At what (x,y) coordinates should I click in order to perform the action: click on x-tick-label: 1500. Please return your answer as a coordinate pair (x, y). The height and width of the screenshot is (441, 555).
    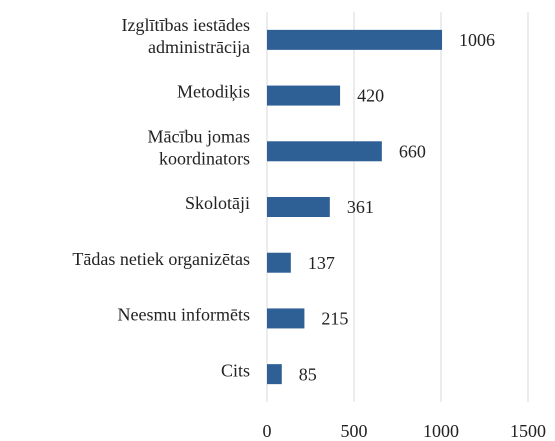
    Looking at the image, I should click on (528, 431).